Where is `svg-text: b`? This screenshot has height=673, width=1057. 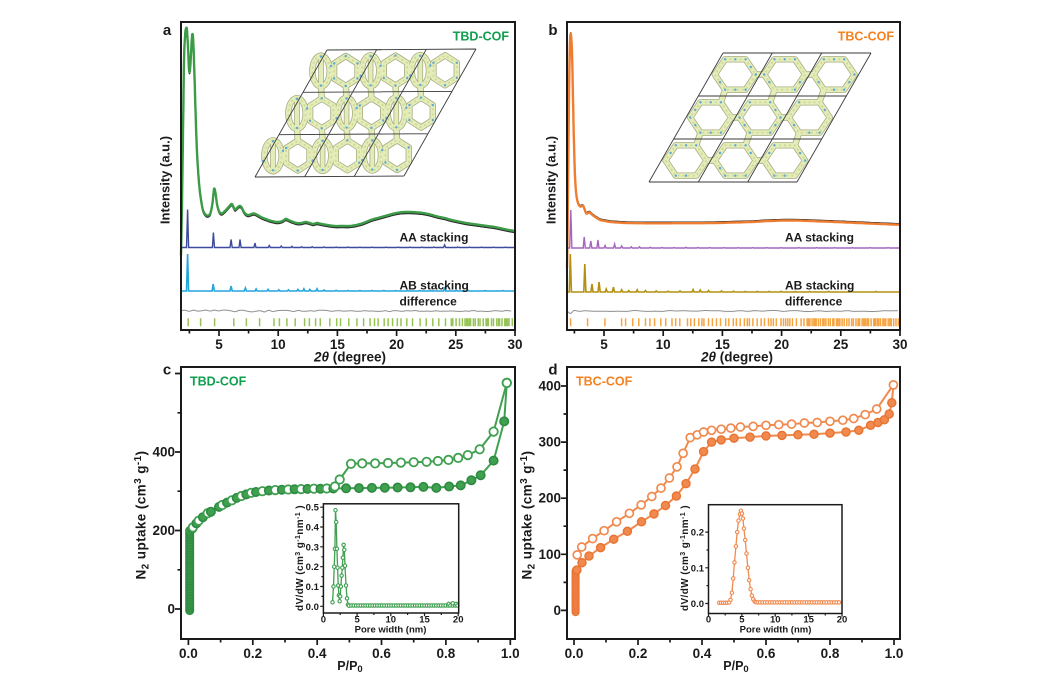 svg-text: b is located at coordinates (552, 30).